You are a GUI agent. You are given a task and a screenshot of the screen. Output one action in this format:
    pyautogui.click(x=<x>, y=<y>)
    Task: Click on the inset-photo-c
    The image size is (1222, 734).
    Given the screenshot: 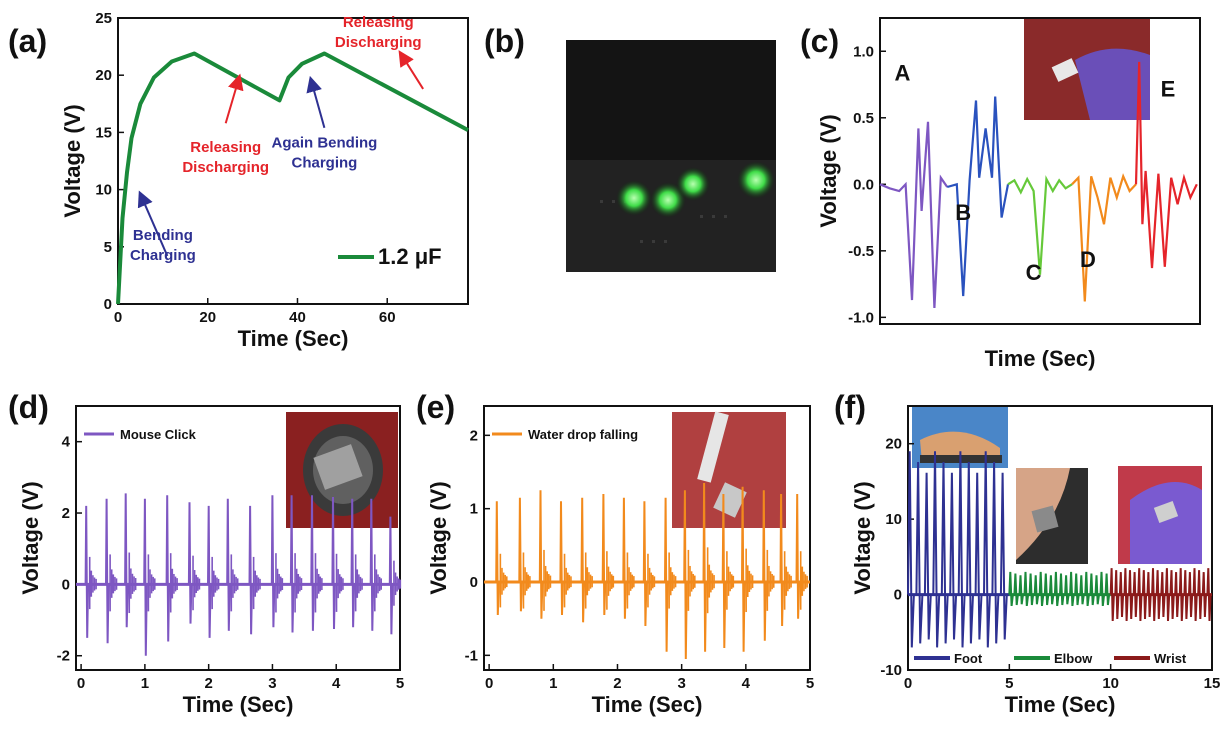 What is the action you would take?
    pyautogui.click(x=1087, y=69)
    